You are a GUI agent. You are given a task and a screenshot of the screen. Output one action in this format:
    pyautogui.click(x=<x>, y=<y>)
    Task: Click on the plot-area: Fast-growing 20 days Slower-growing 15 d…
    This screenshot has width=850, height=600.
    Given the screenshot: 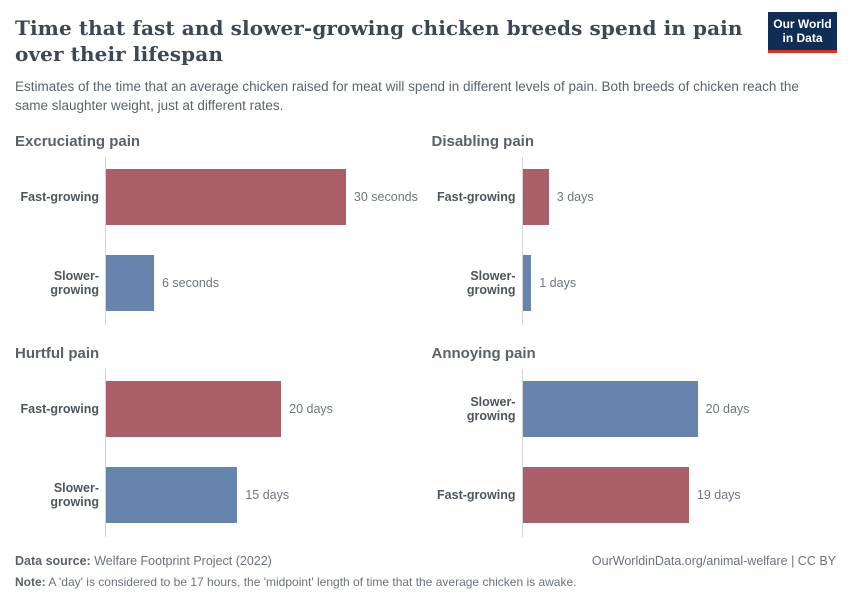 What is the action you would take?
    pyautogui.click(x=217, y=452)
    